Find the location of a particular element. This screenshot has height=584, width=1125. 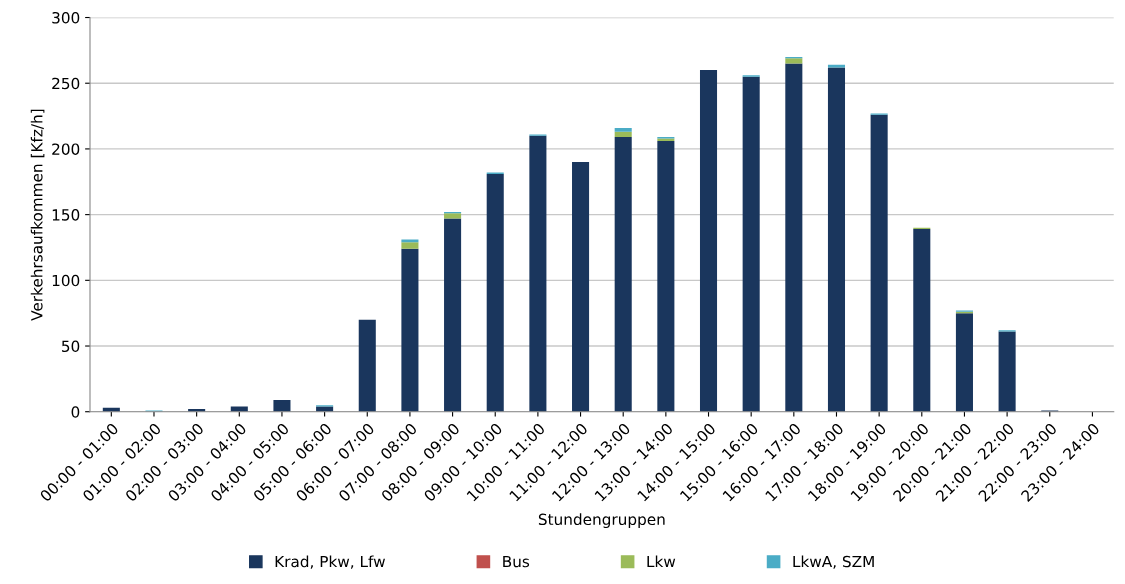

legend-label: Lkw is located at coordinates (661, 561).